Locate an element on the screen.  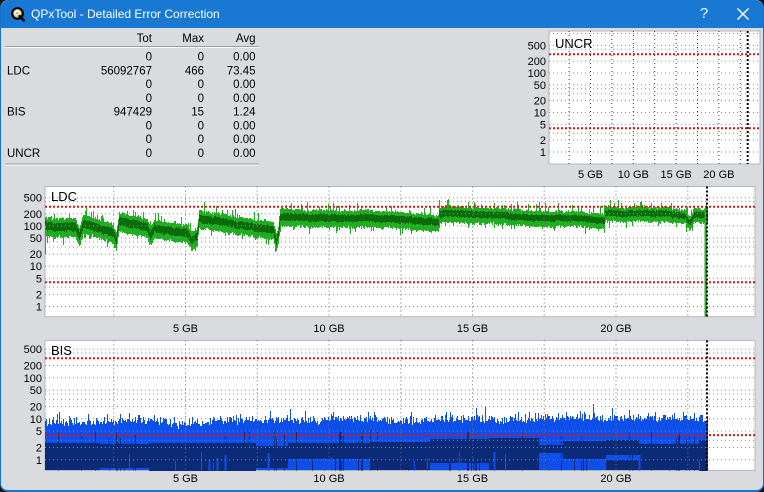
svg-text: 15 is located at coordinates (197, 113).